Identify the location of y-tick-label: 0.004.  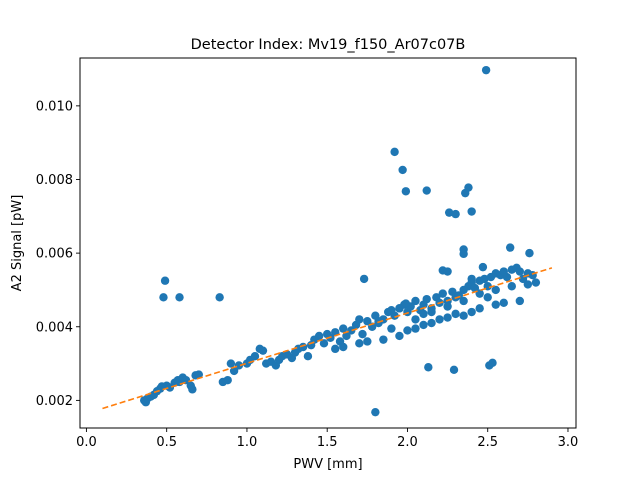
(54, 327).